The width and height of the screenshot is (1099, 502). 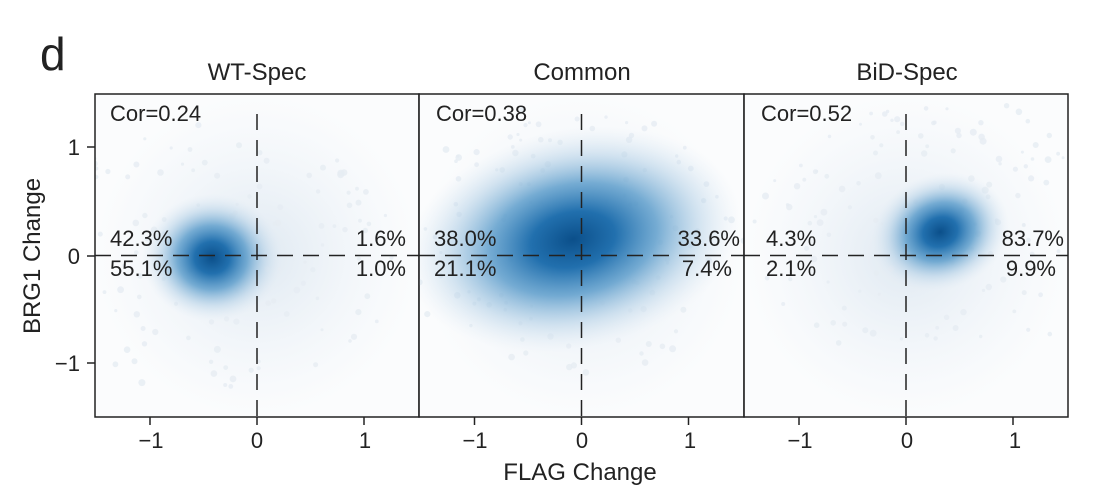 What do you see at coordinates (381, 268) in the screenshot?
I see `quadrant-bottom-right: 1.0%` at bounding box center [381, 268].